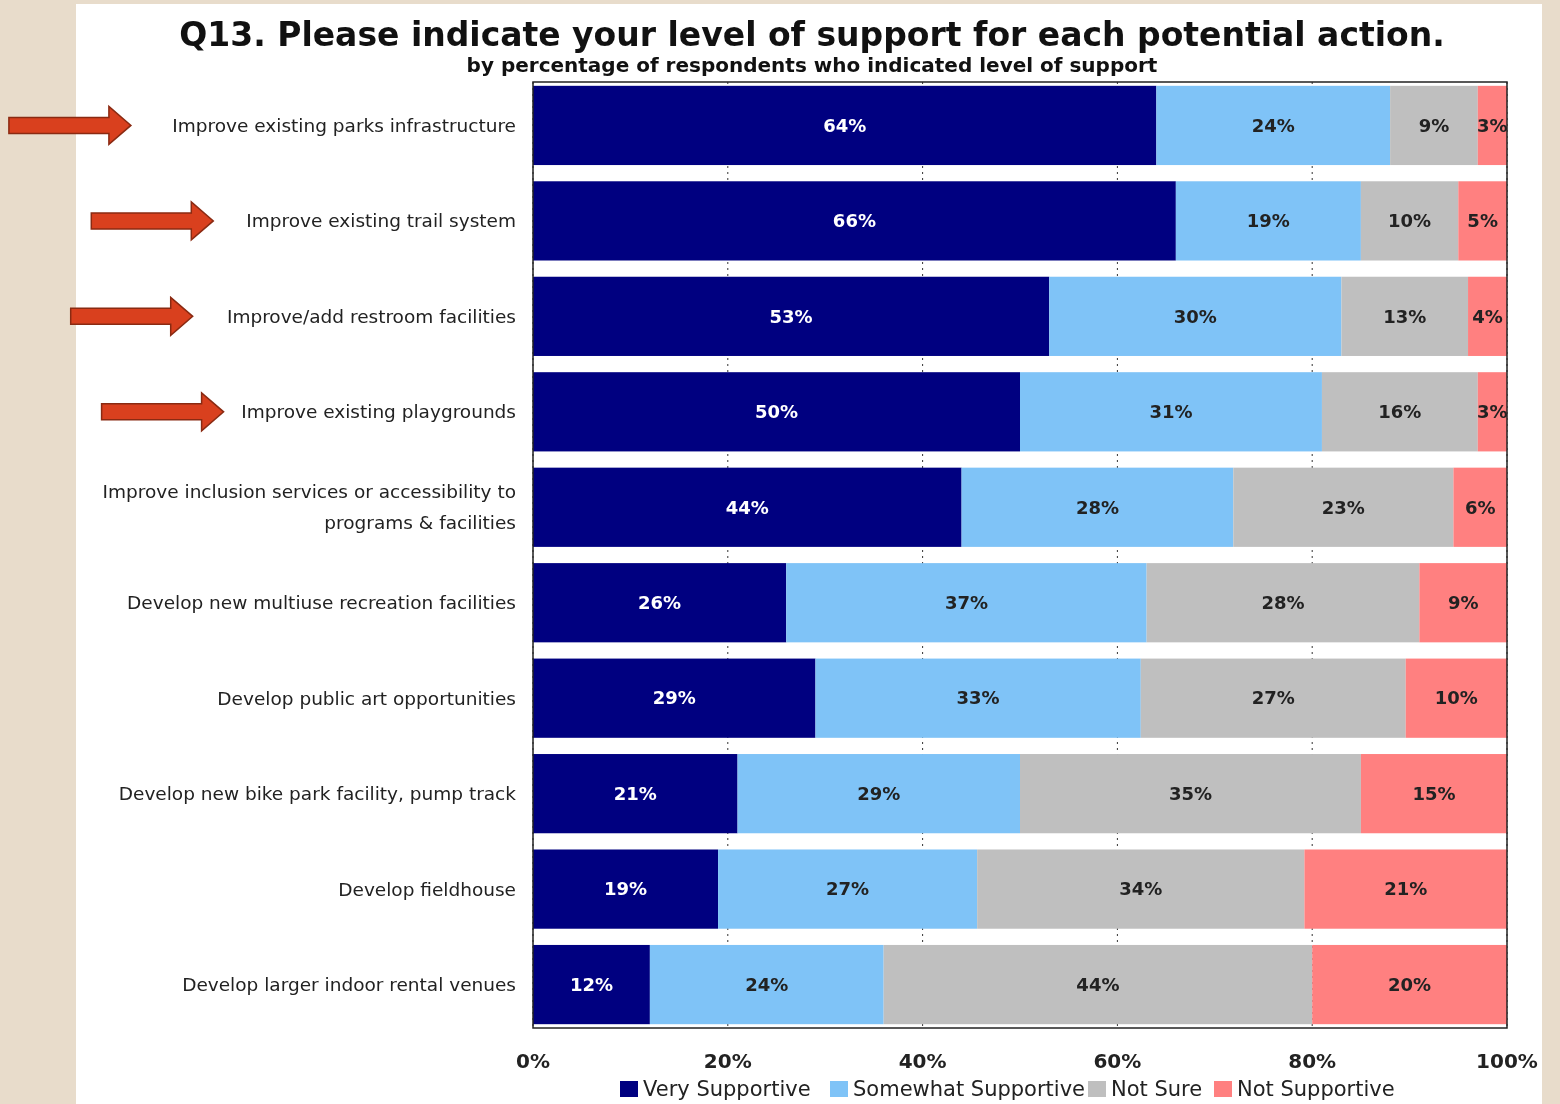  Describe the element at coordinates (1157, 1089) in the screenshot. I see `legend-label: Not Sure` at that location.